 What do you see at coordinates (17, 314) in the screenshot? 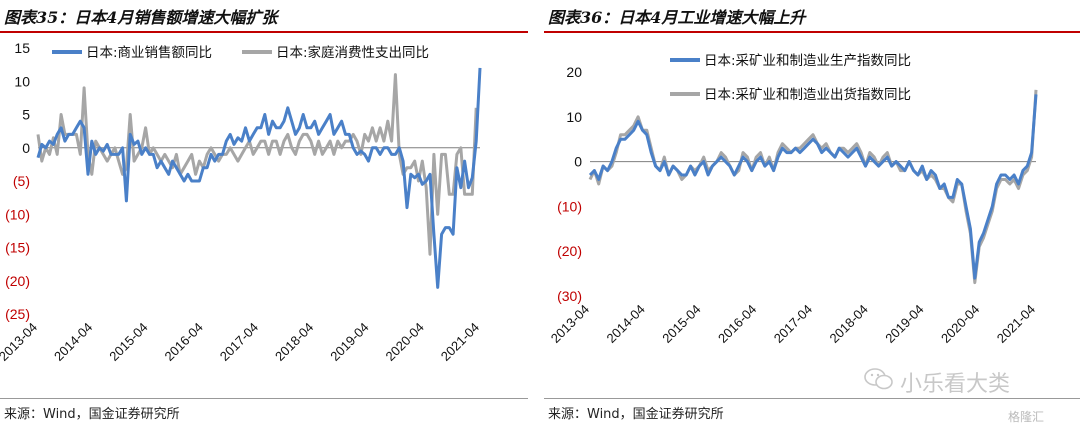
I see `y-tick-label: (25)` at bounding box center [17, 314].